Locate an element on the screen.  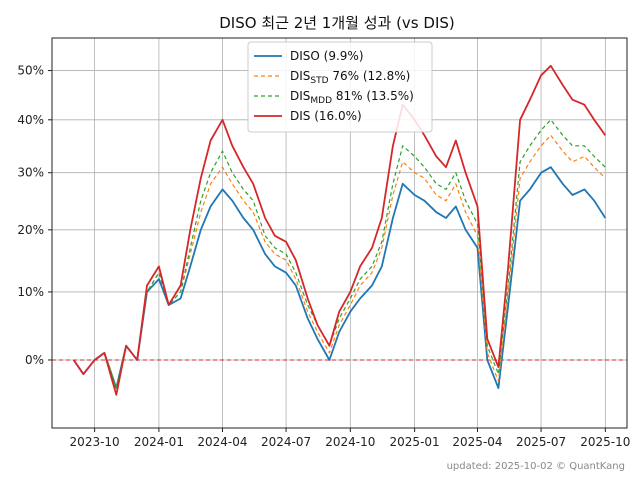
y-tick-label: 10% is located at coordinates (30, 292).